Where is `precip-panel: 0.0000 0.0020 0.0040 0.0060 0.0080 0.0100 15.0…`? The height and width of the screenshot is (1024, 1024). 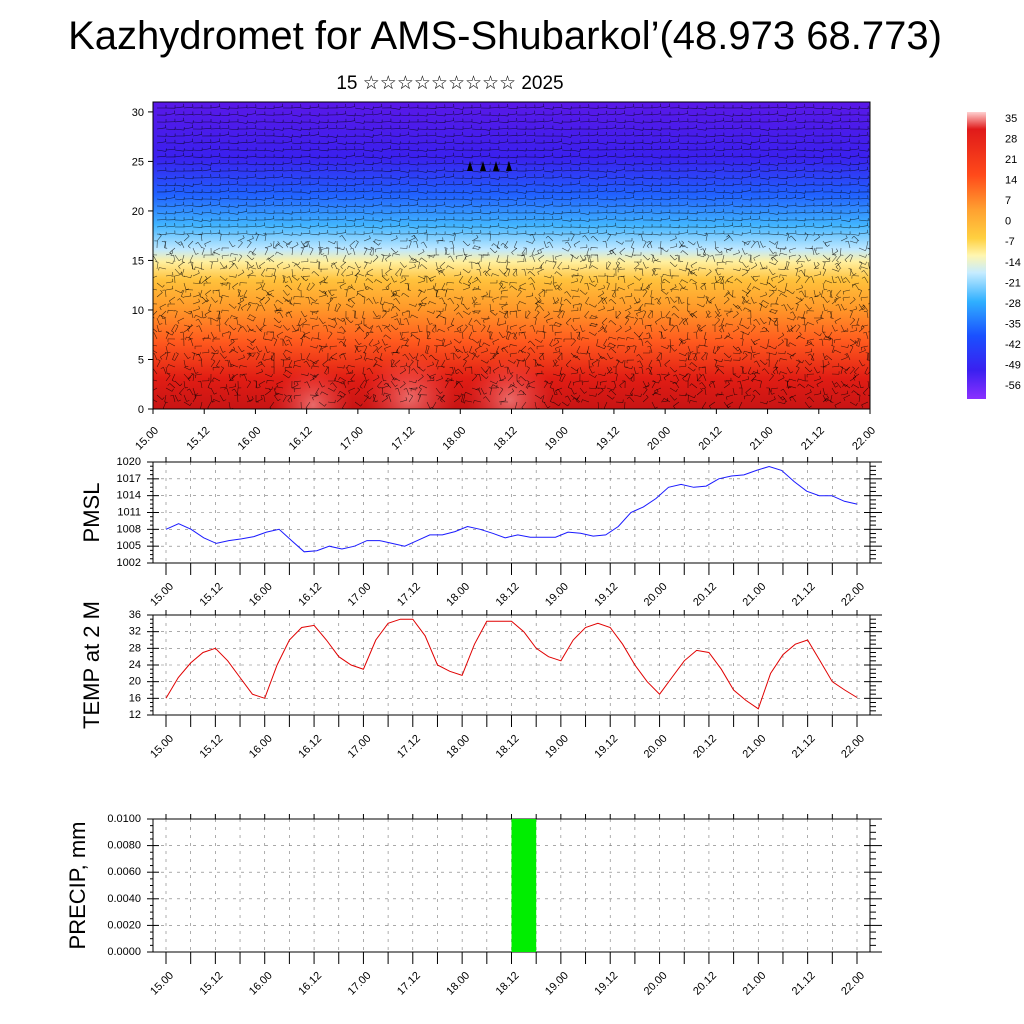
precip-panel: 0.0000 0.0020 0.0040 0.0060 0.0080 0.0100 15.0… is located at coordinates (473, 905).